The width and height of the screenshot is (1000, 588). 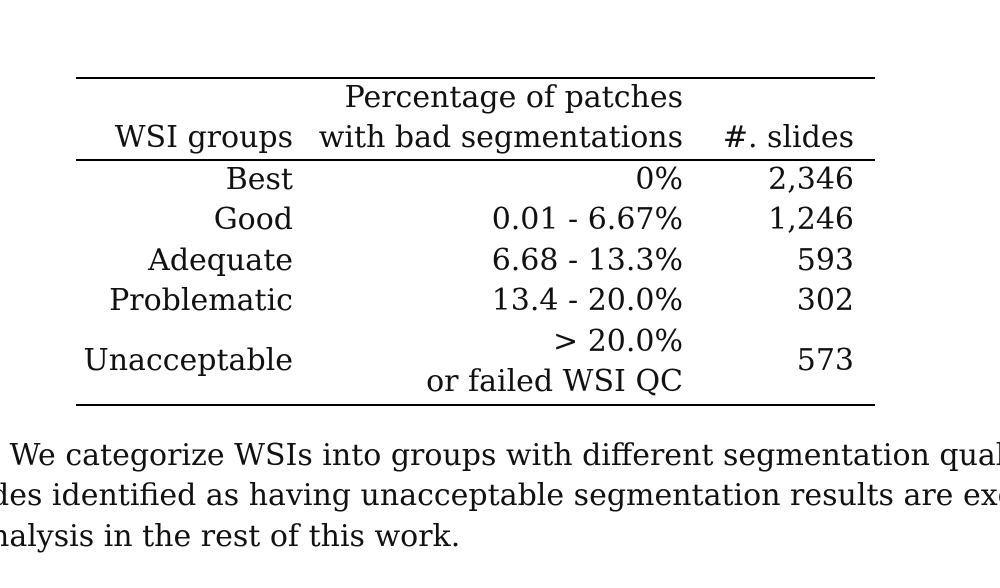 I want to click on table-row-slides: 302, so click(x=825, y=300).